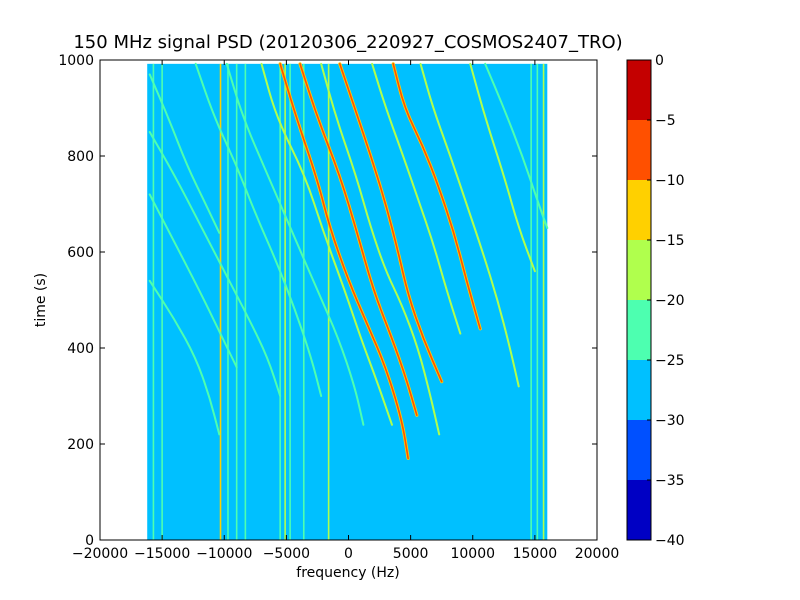  Describe the element at coordinates (670, 241) in the screenshot. I see `colorbar-tick-label: −15` at that location.